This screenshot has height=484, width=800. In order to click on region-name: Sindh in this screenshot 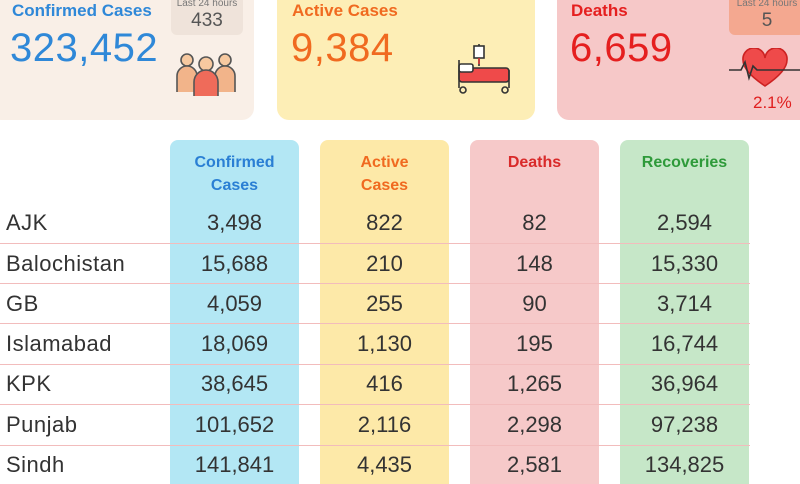, I will do `click(35, 464)`.